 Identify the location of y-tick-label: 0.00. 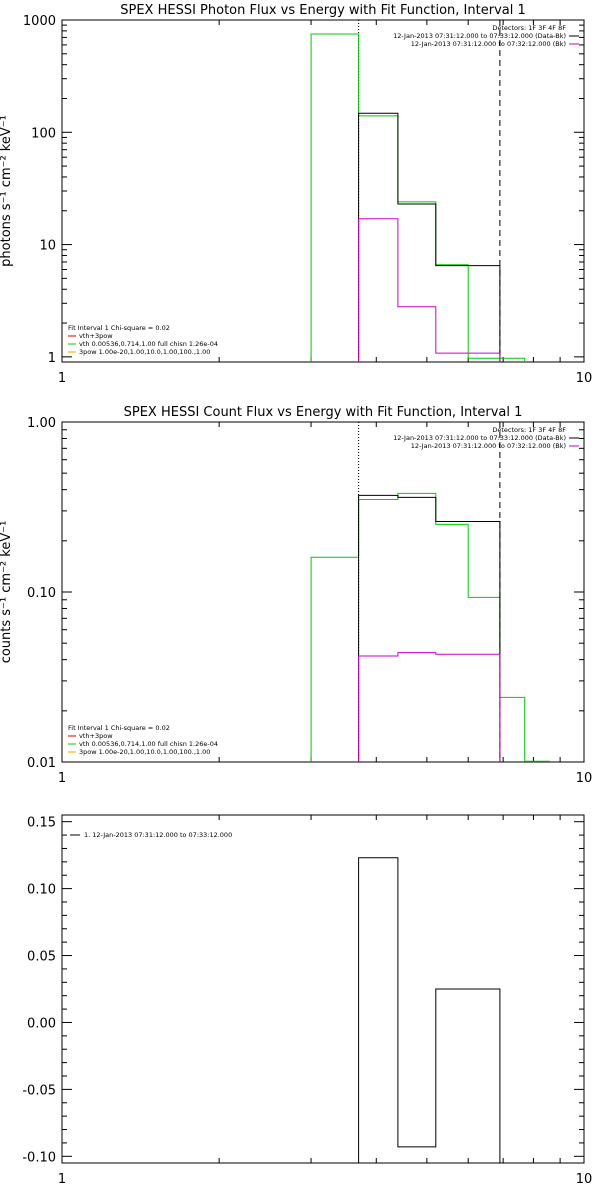
(41, 1023).